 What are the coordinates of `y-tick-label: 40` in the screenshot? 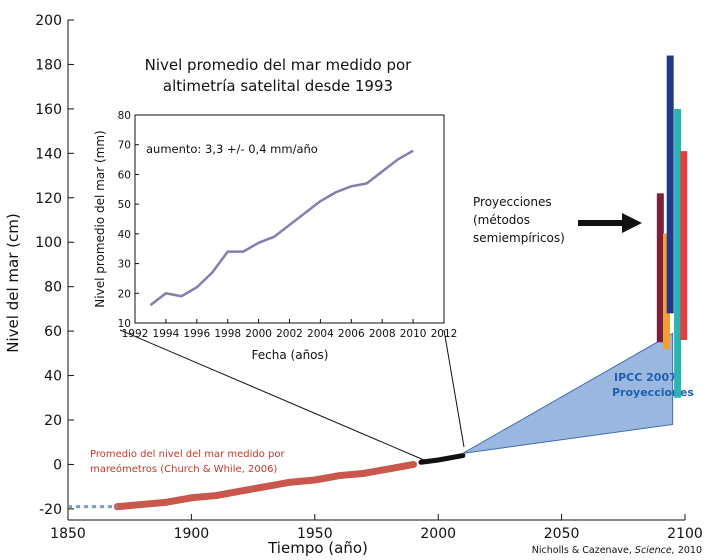 It's located at (53, 377).